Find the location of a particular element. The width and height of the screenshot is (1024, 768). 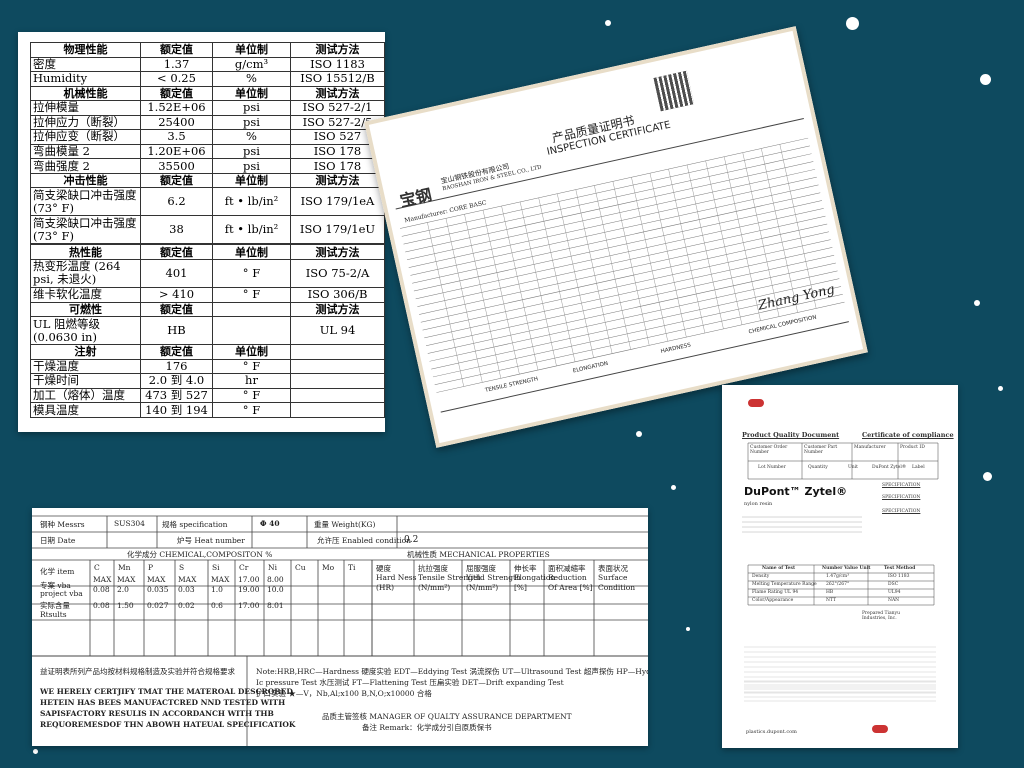

property-cell: 38 is located at coordinates (176, 230).